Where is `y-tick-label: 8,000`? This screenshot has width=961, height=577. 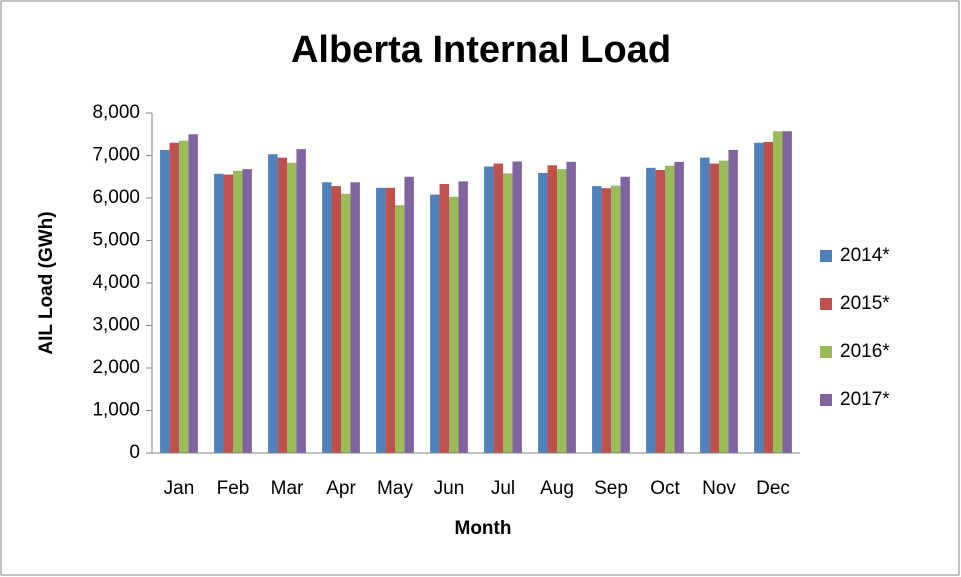
y-tick-label: 8,000 is located at coordinates (116, 112).